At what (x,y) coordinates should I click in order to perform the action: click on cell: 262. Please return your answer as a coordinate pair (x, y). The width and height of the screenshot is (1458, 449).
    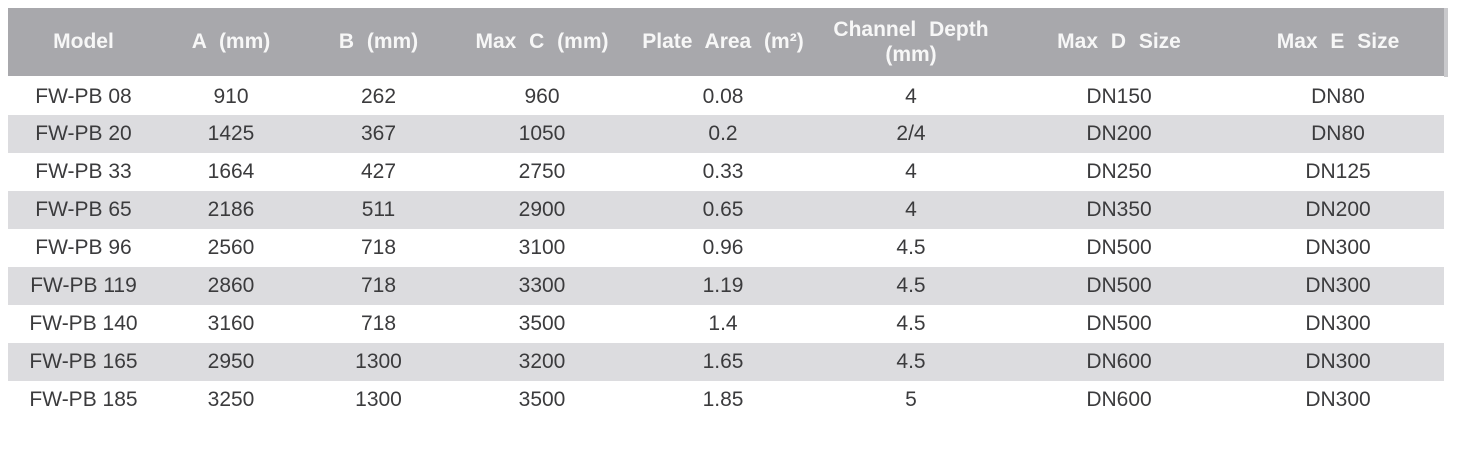
    Looking at the image, I should click on (378, 96).